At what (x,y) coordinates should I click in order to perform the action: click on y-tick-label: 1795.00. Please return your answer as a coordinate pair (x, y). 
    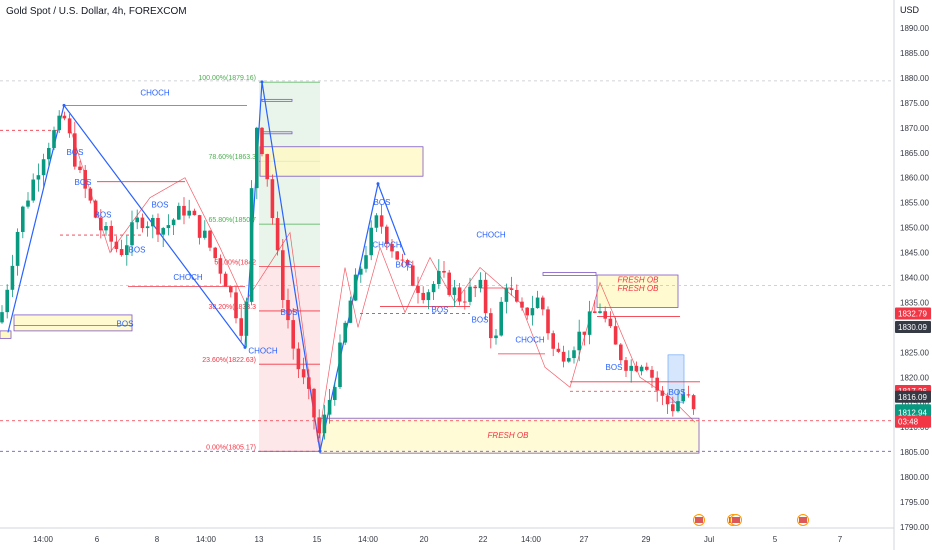
    Looking at the image, I should click on (914, 502).